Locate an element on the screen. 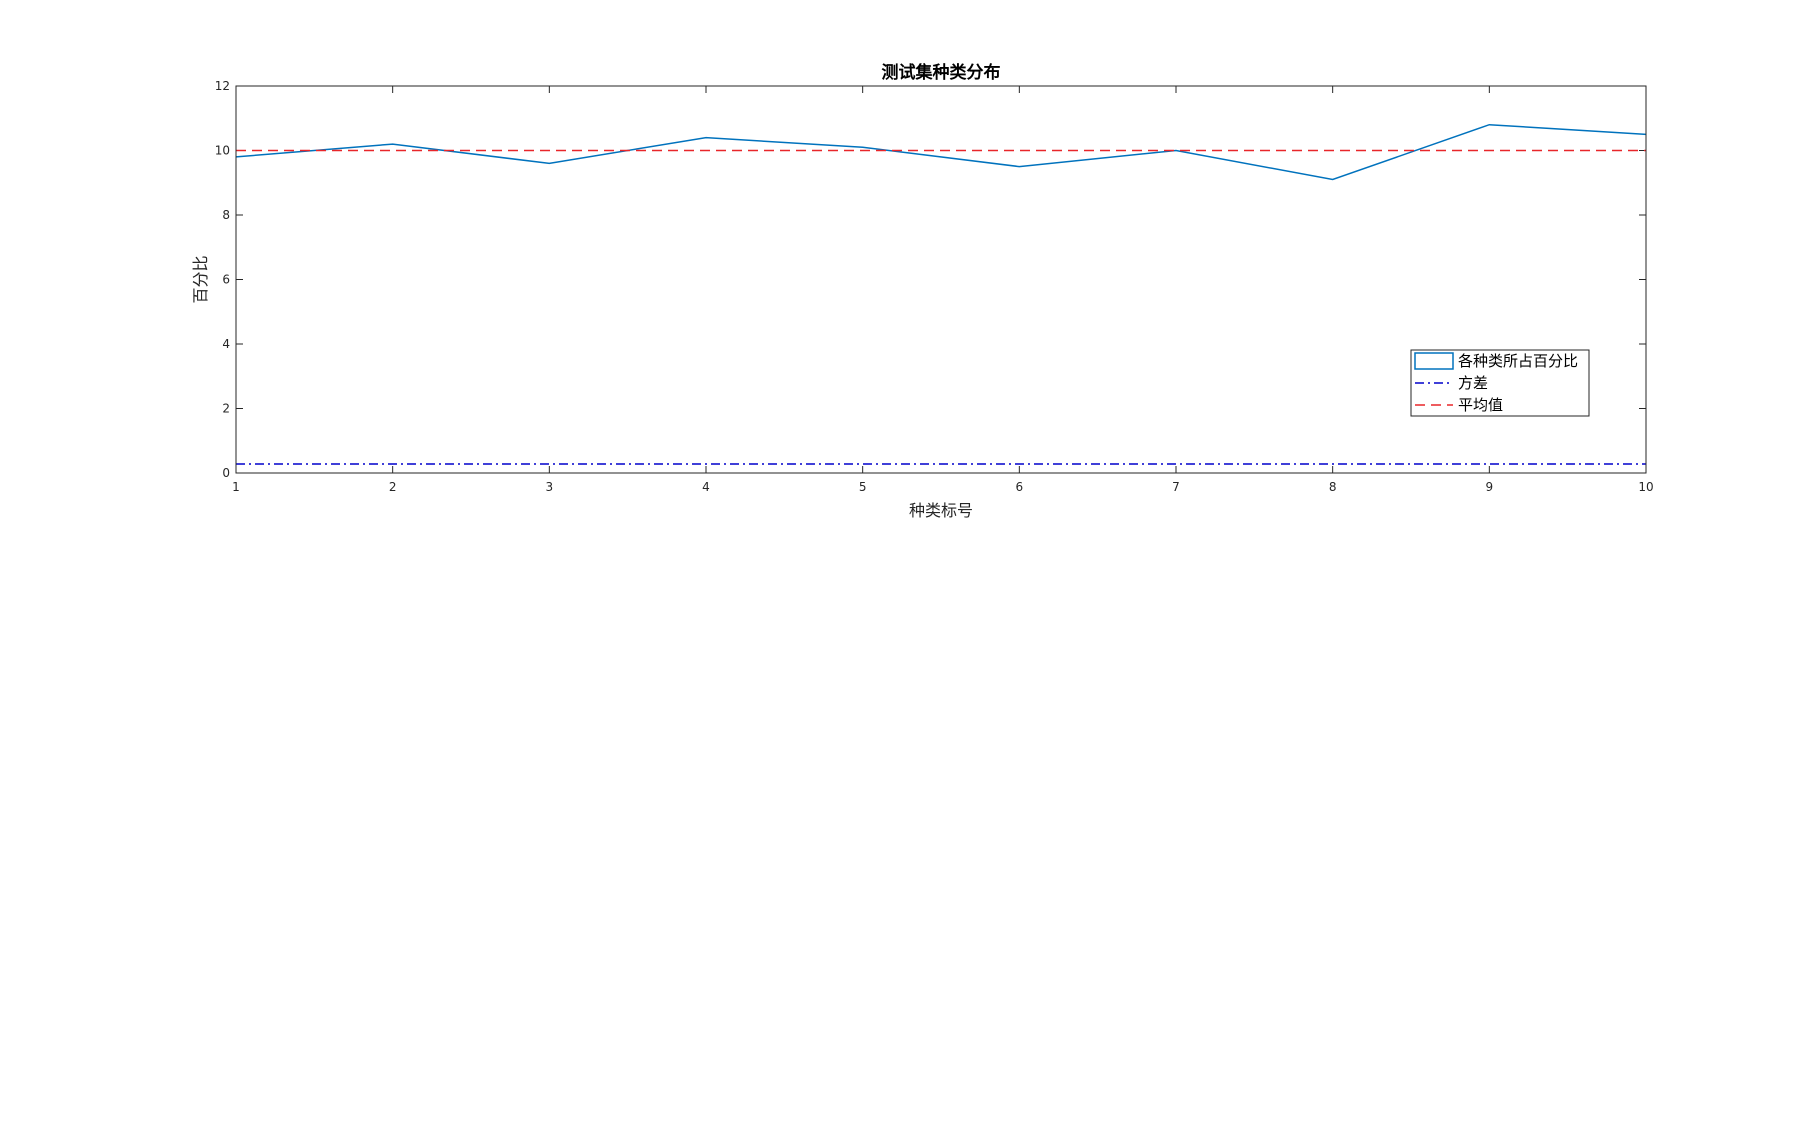  legend-label: 平均值 is located at coordinates (1480, 405).